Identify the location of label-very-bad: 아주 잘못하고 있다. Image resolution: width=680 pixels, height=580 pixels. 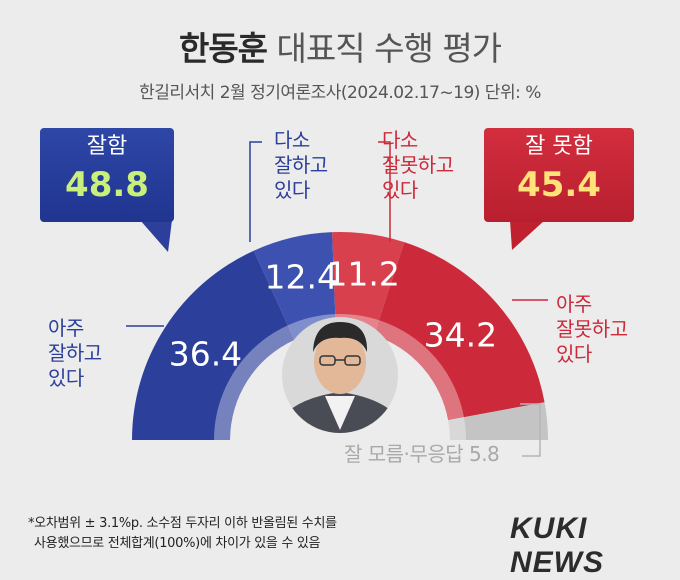
(592, 329).